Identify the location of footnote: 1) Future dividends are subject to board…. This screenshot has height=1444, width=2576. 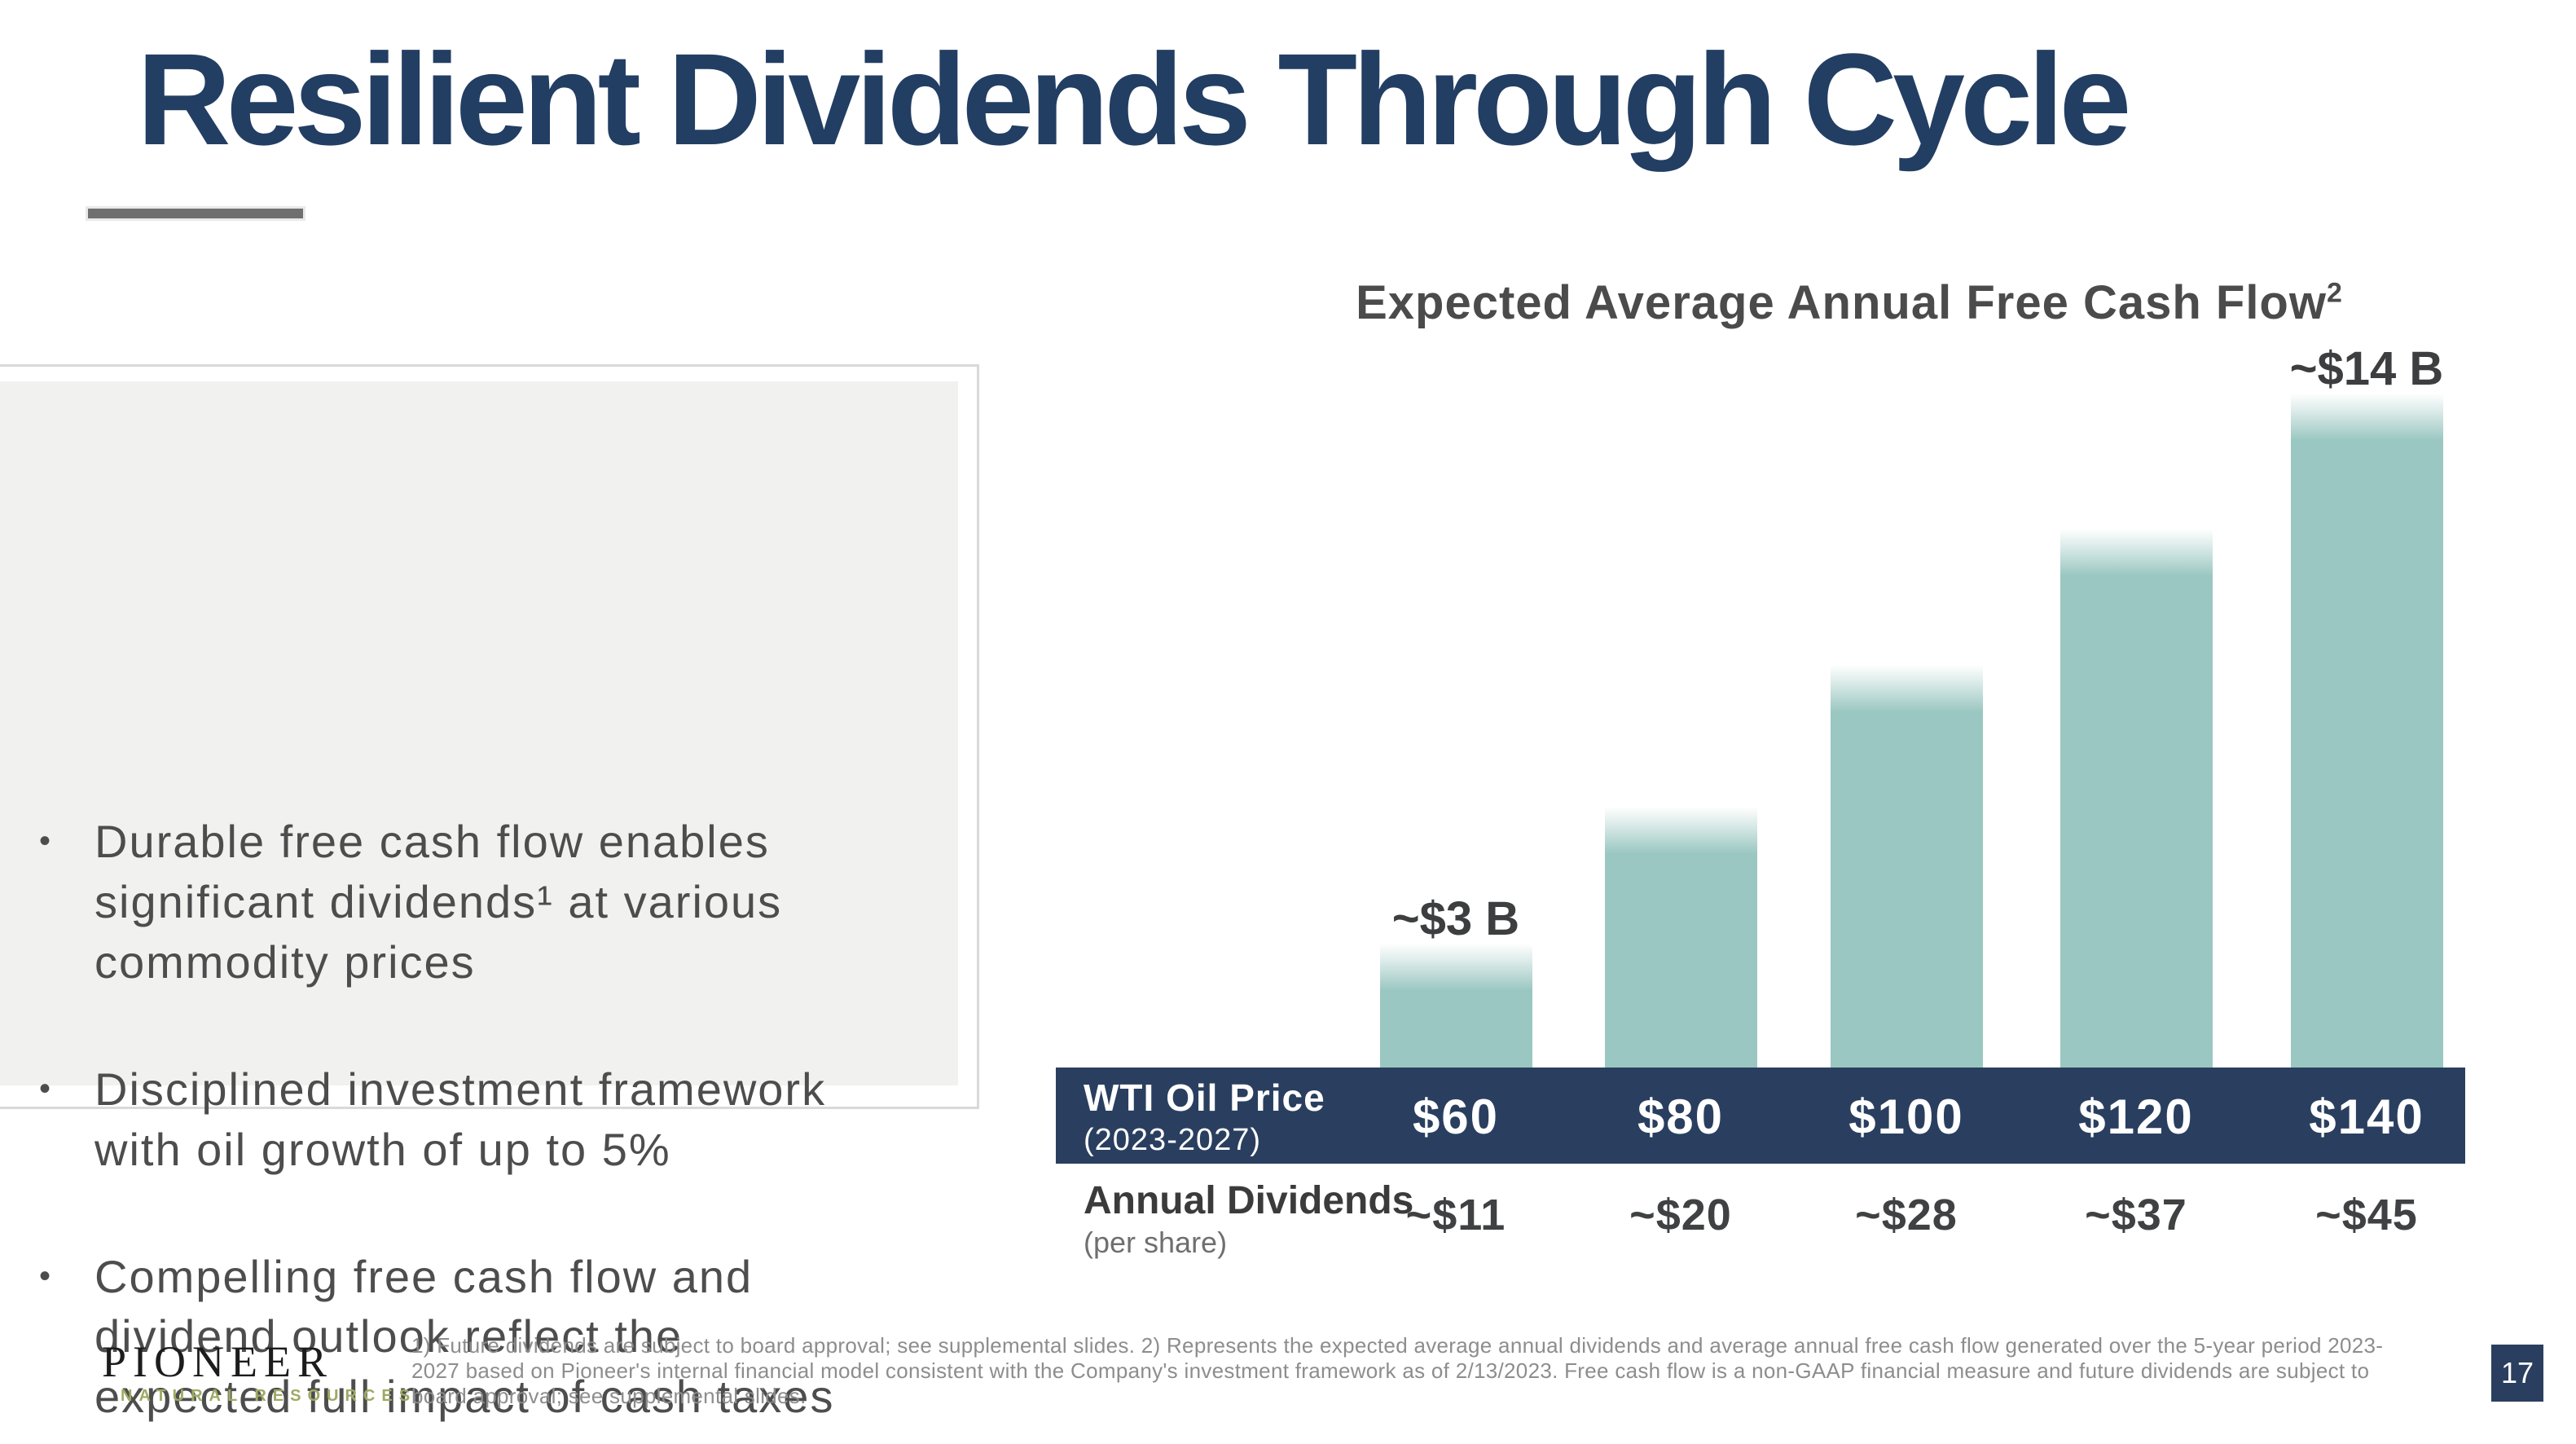
(1397, 1371).